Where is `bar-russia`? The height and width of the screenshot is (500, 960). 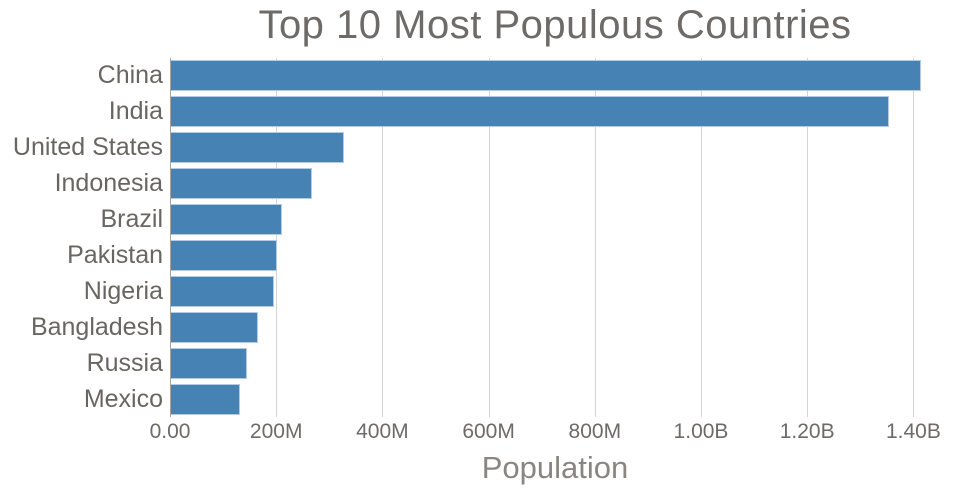
bar-russia is located at coordinates (208, 363).